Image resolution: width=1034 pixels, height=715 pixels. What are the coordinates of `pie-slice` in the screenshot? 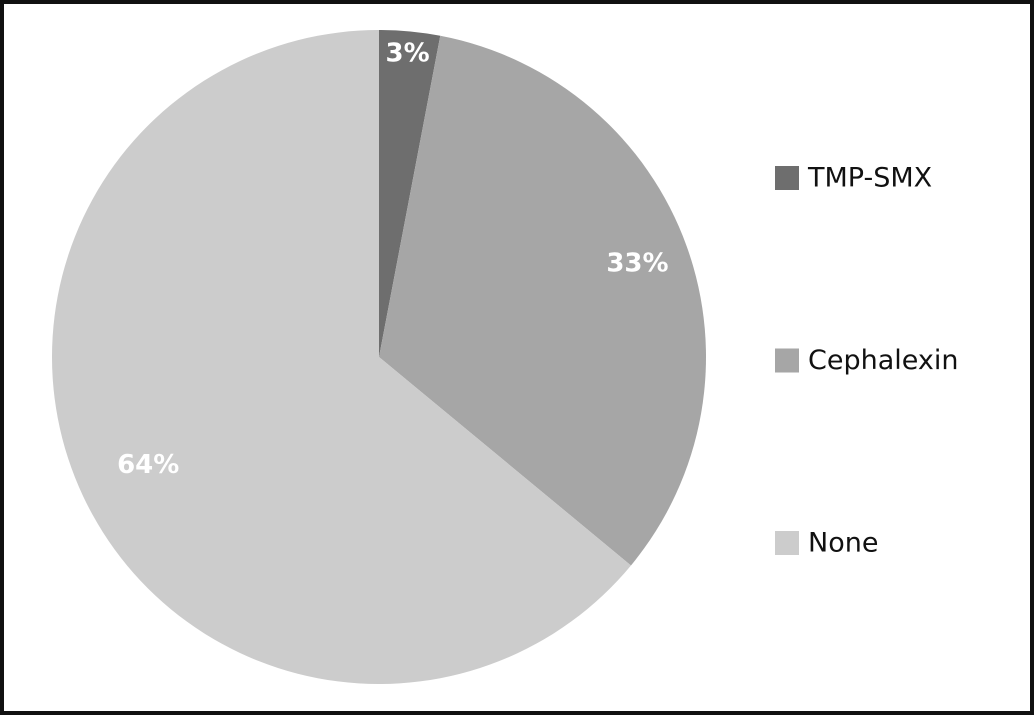 It's located at (410, 193).